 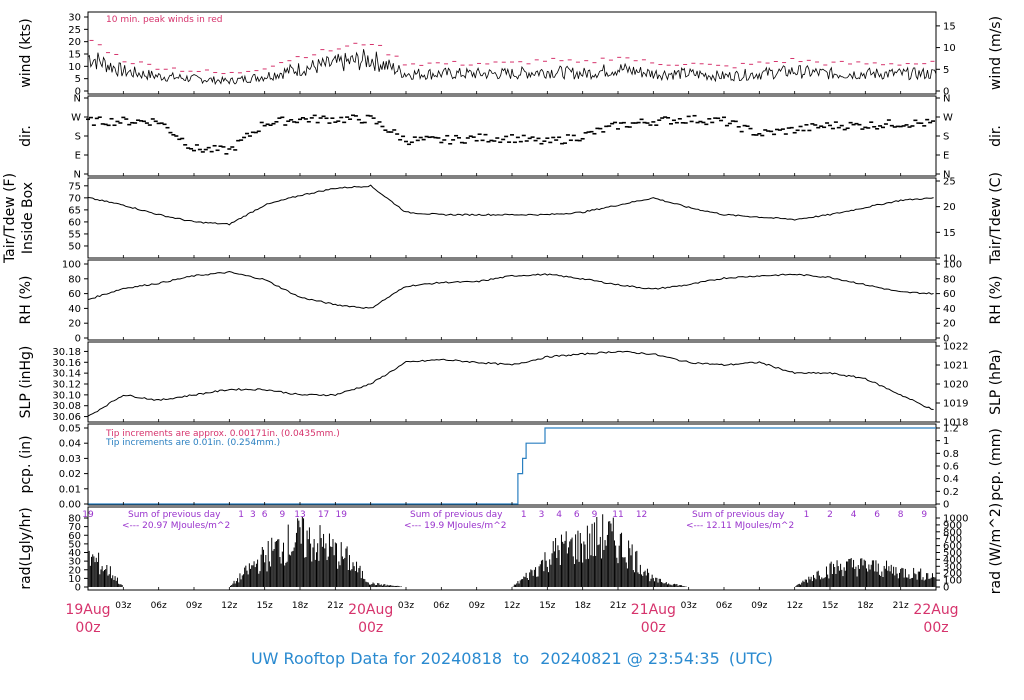 I want to click on sun-hour-label: 17, so click(x=323, y=515).